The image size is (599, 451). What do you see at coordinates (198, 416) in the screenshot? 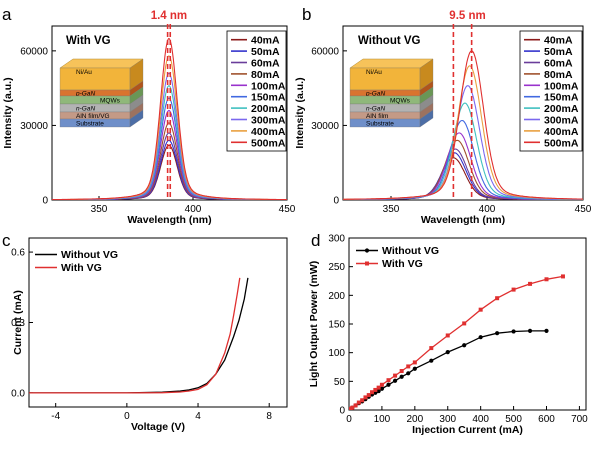
I see `x-tick-label: 4` at bounding box center [198, 416].